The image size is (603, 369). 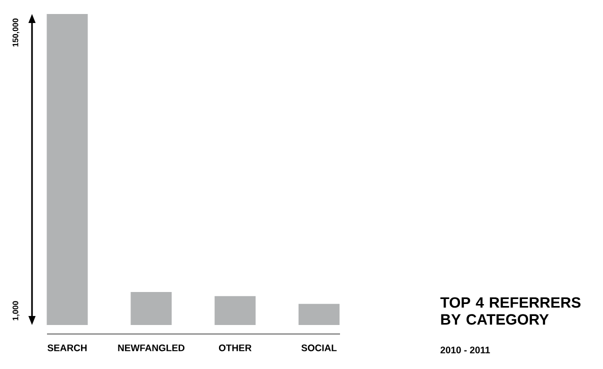 What do you see at coordinates (465, 350) in the screenshot?
I see `text: 2010 - 2011` at bounding box center [465, 350].